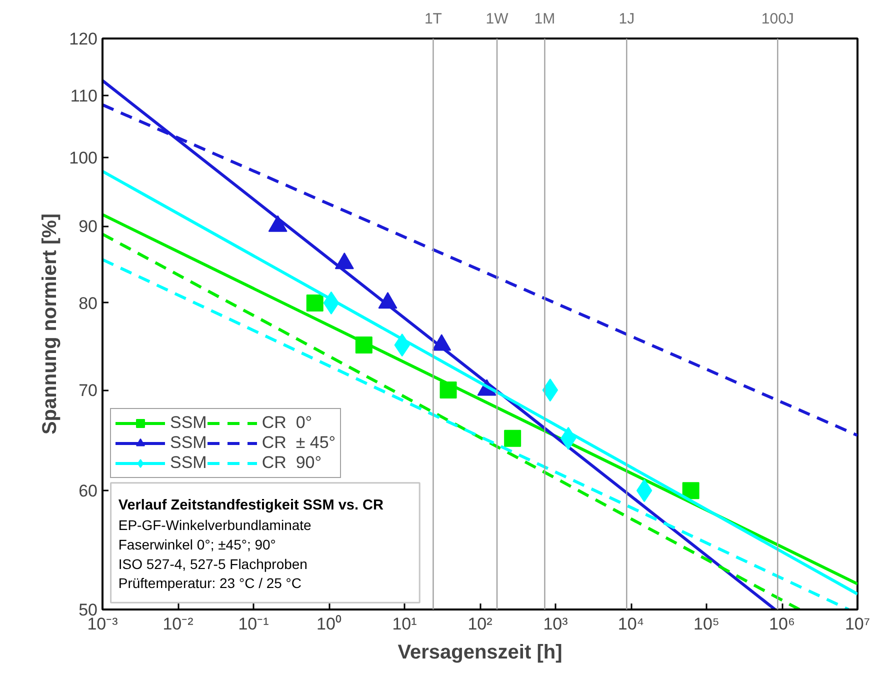 This screenshot has height=693, width=874. Describe the element at coordinates (433, 19) in the screenshot. I see `ref-line-label: 1T` at that location.